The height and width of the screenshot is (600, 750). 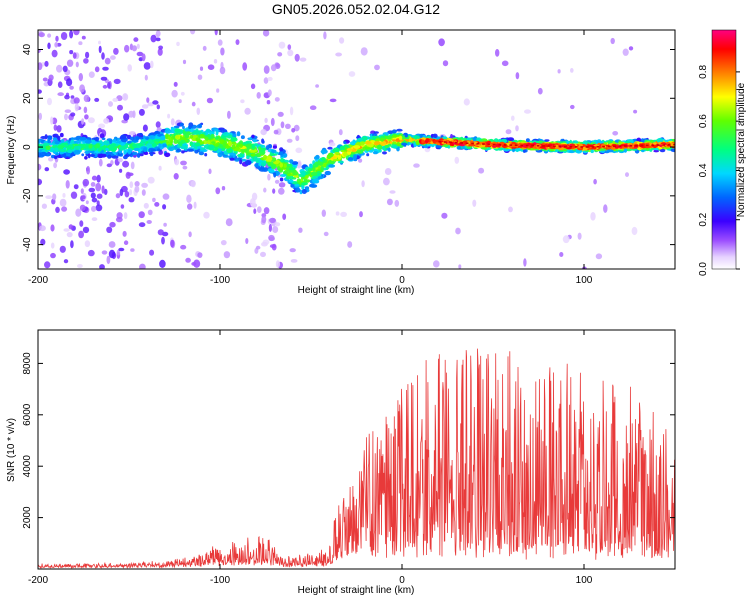 I want to click on y-tick-label: 6000, so click(x=27, y=414).